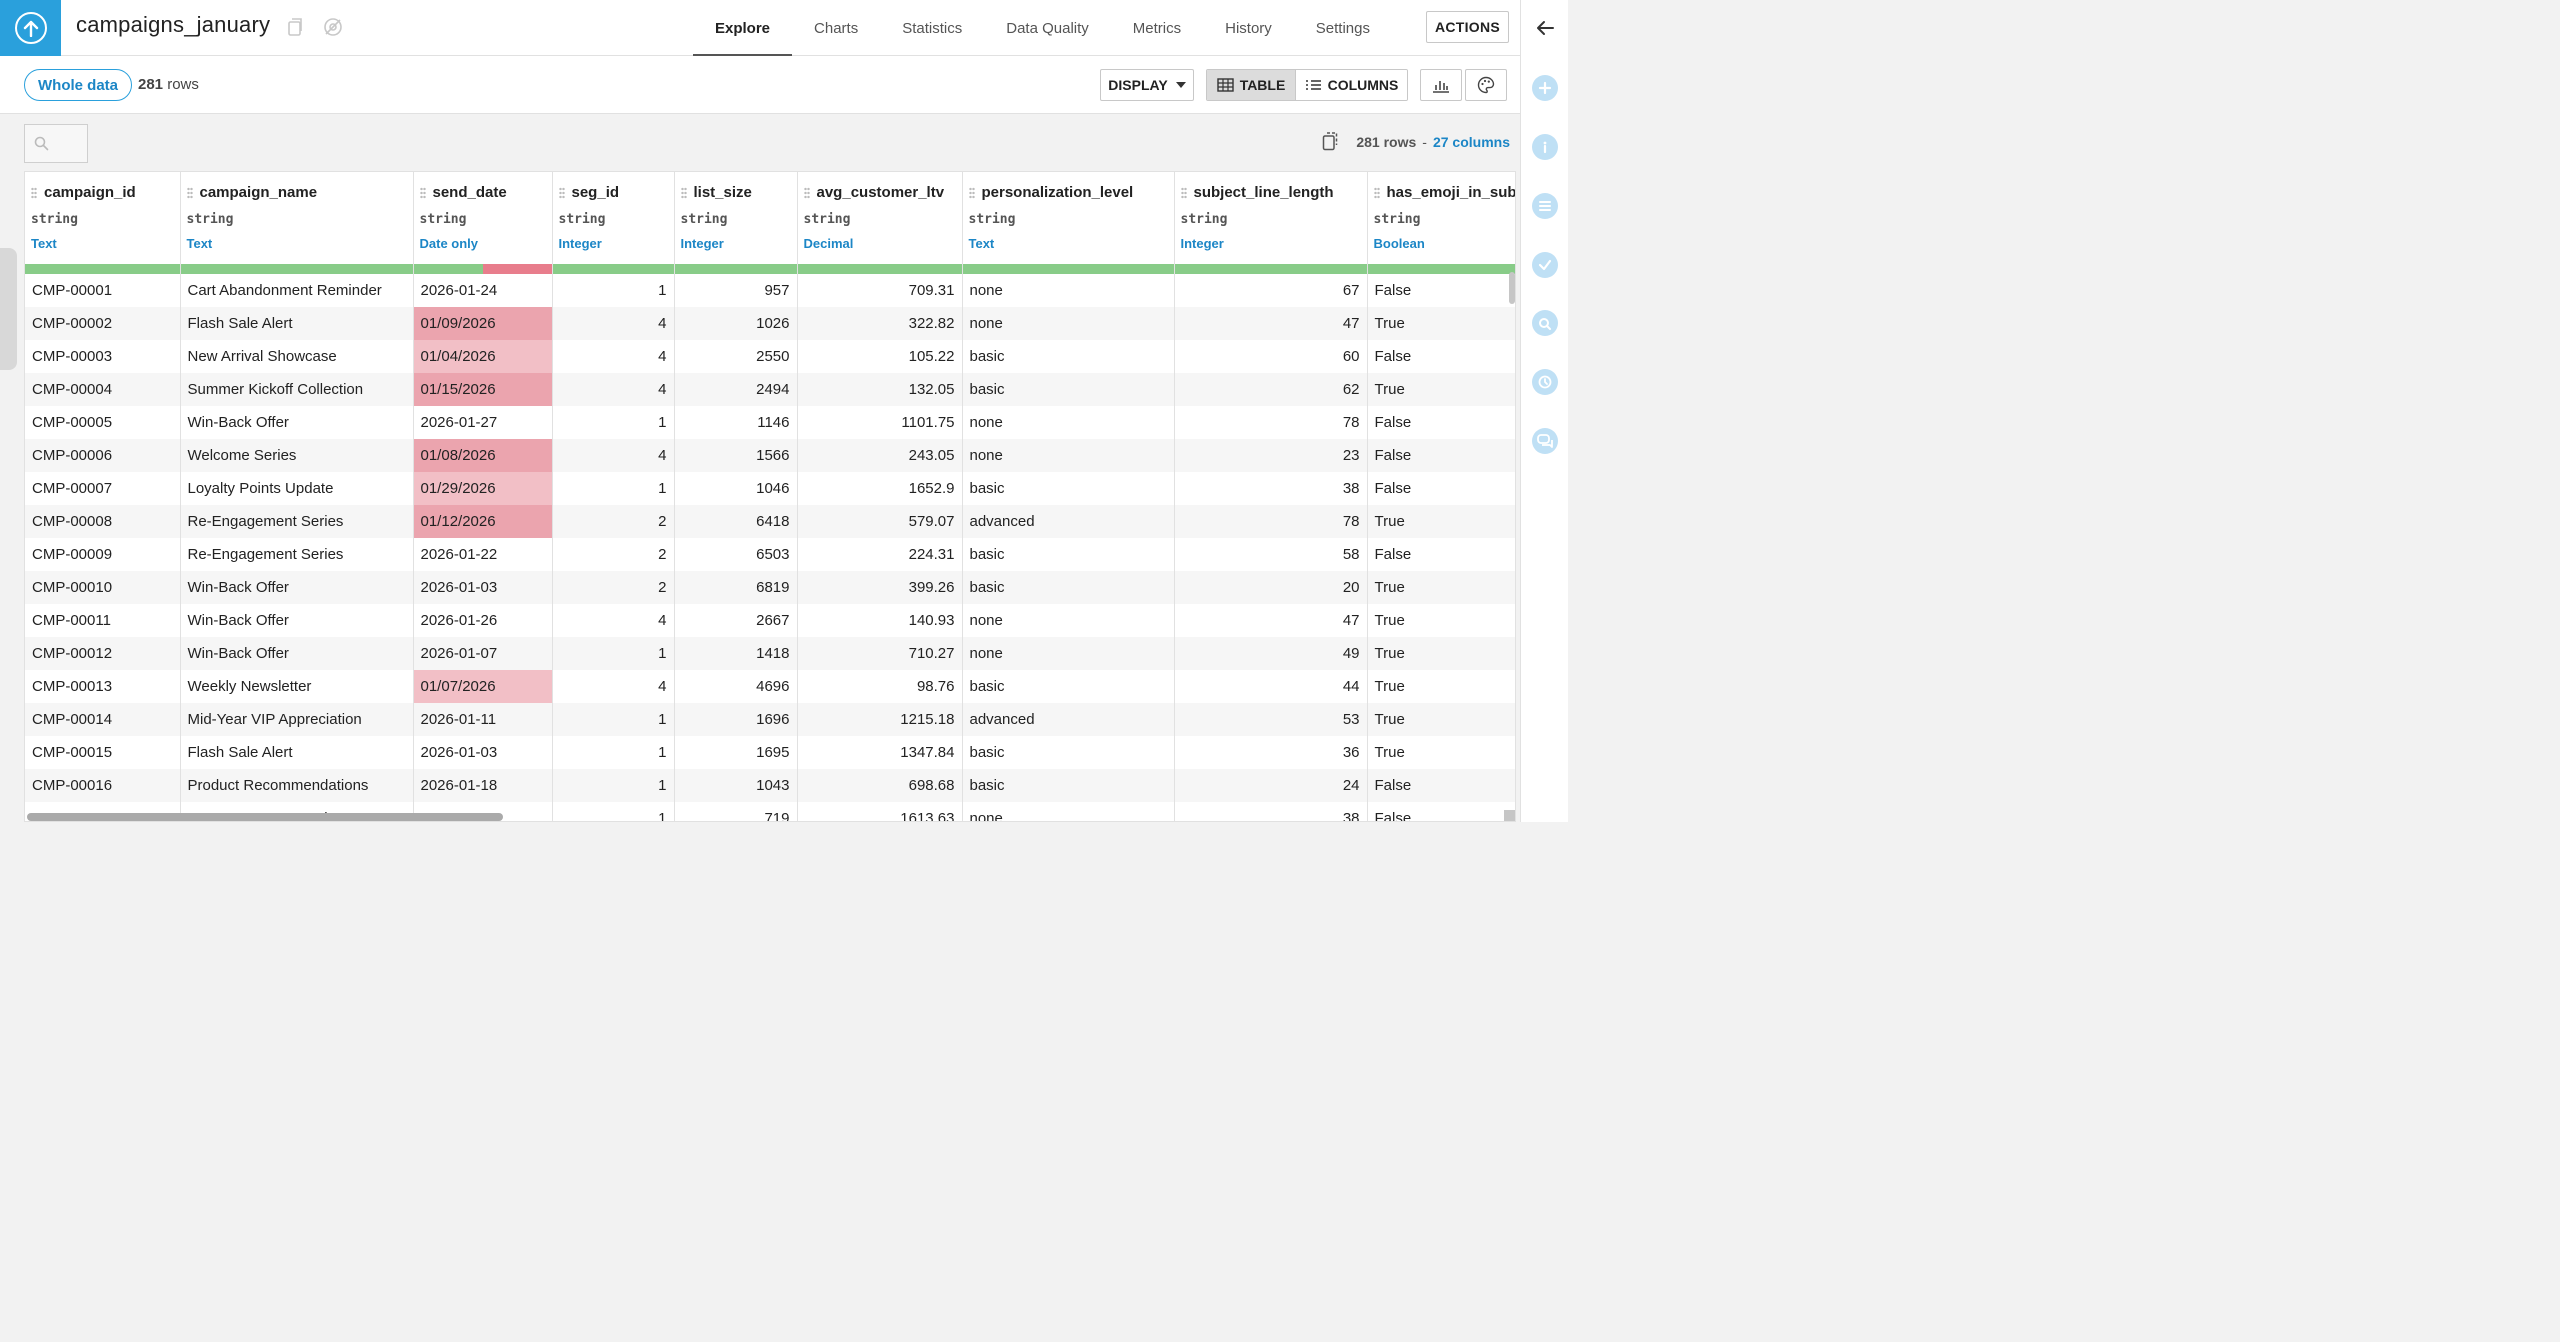  What do you see at coordinates (297, 218) in the screenshot?
I see `column-header: campaign_name string Text` at bounding box center [297, 218].